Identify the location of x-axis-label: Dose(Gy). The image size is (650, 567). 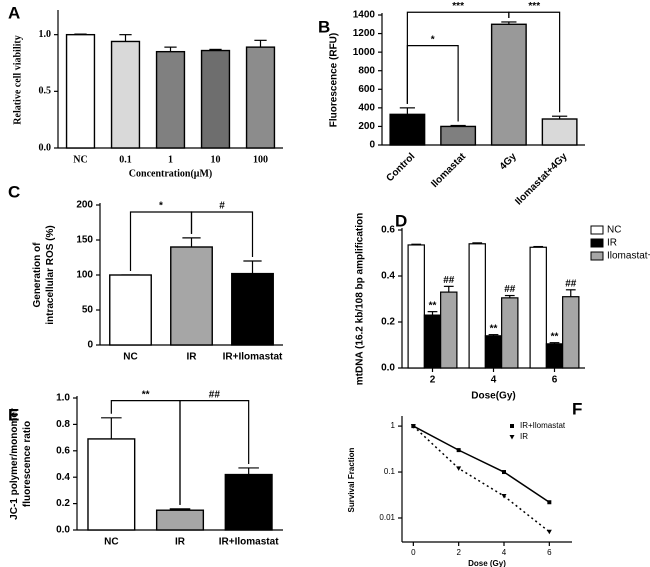
(493, 396).